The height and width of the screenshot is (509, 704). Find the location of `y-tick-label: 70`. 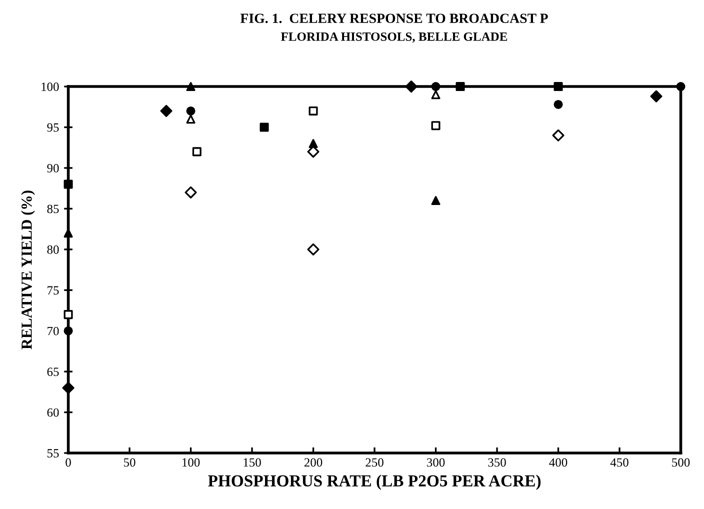

y-tick-label: 70 is located at coordinates (53, 331).